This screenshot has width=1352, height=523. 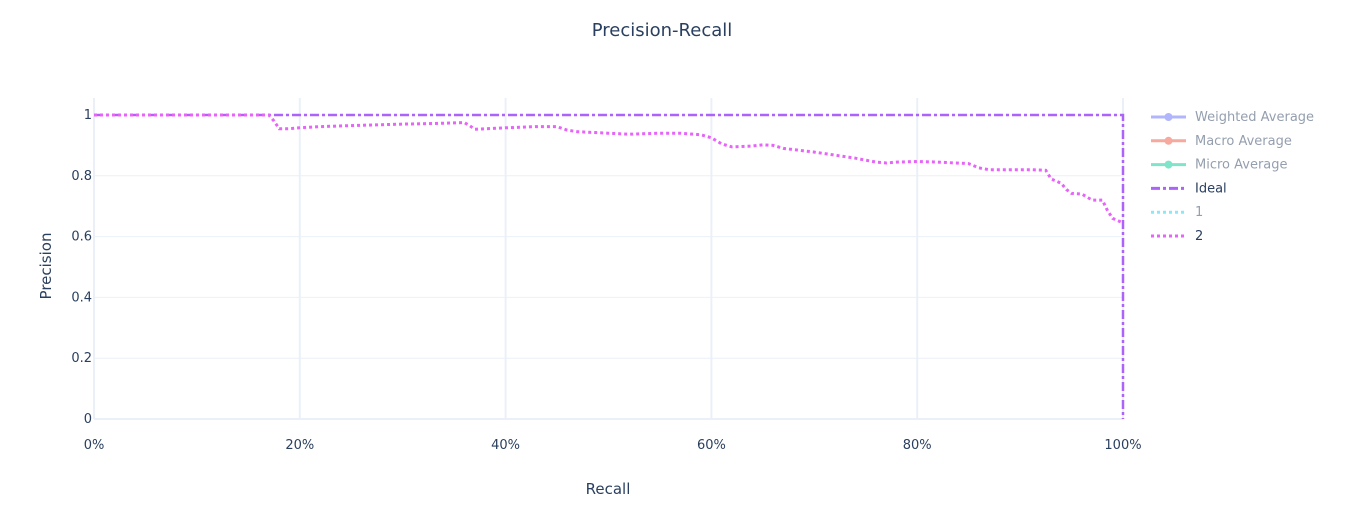 I want to click on legend-label: Micro Average, so click(x=1241, y=165).